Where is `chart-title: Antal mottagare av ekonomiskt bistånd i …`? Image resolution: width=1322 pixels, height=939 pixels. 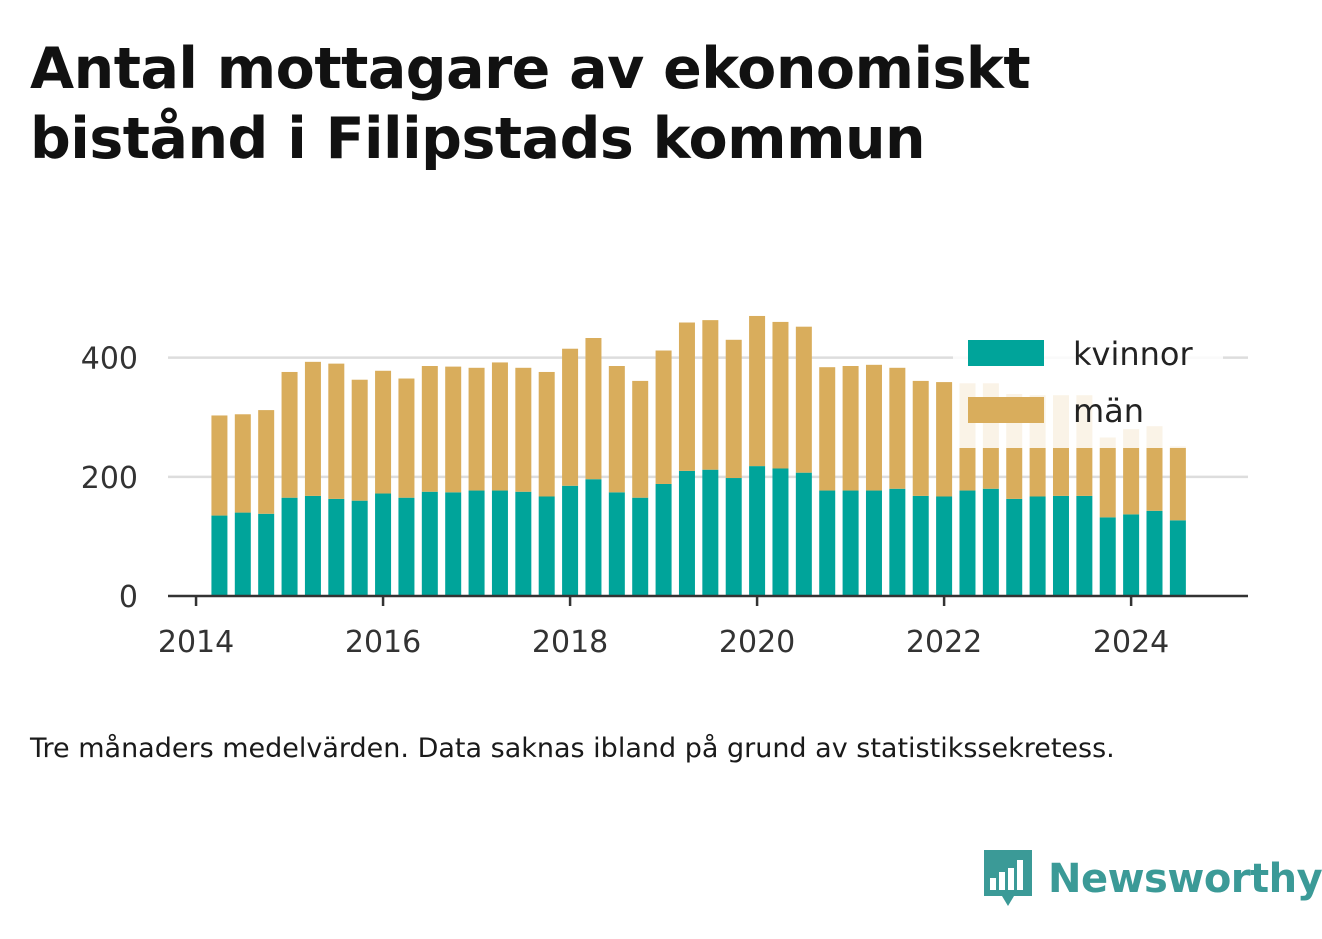
chart-title: Antal mottagare av ekonomiskt bistånd i … is located at coordinates (530, 104).